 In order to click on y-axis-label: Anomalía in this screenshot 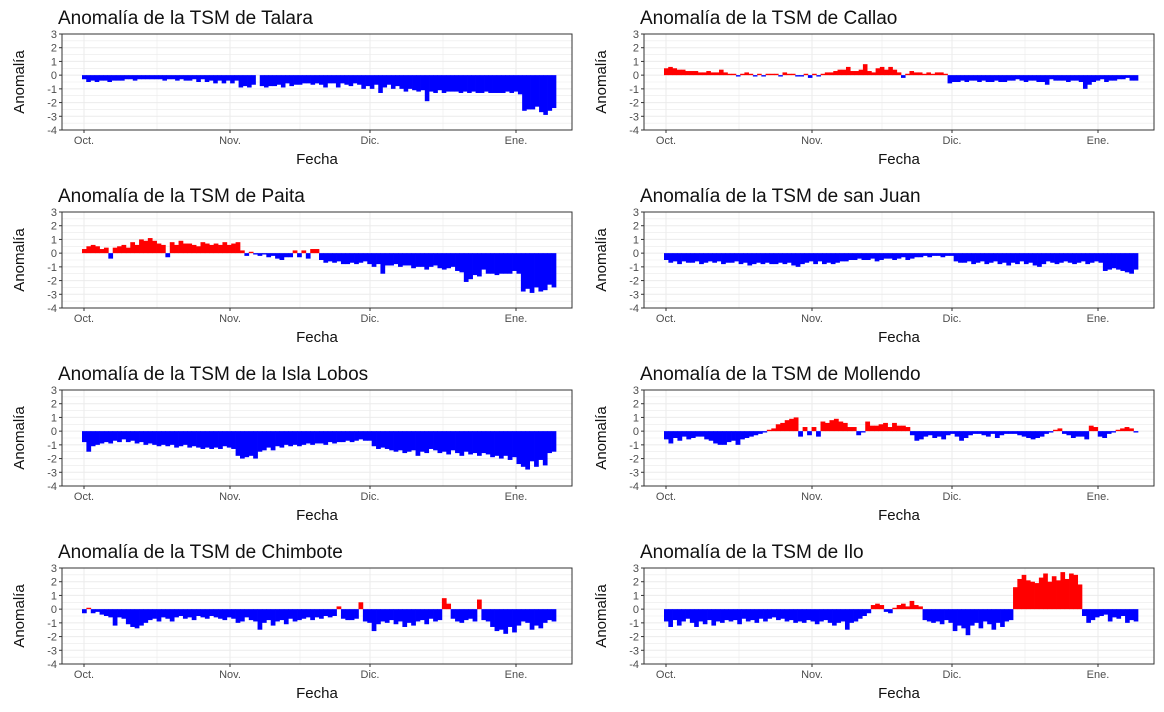, I will do `click(601, 616)`.